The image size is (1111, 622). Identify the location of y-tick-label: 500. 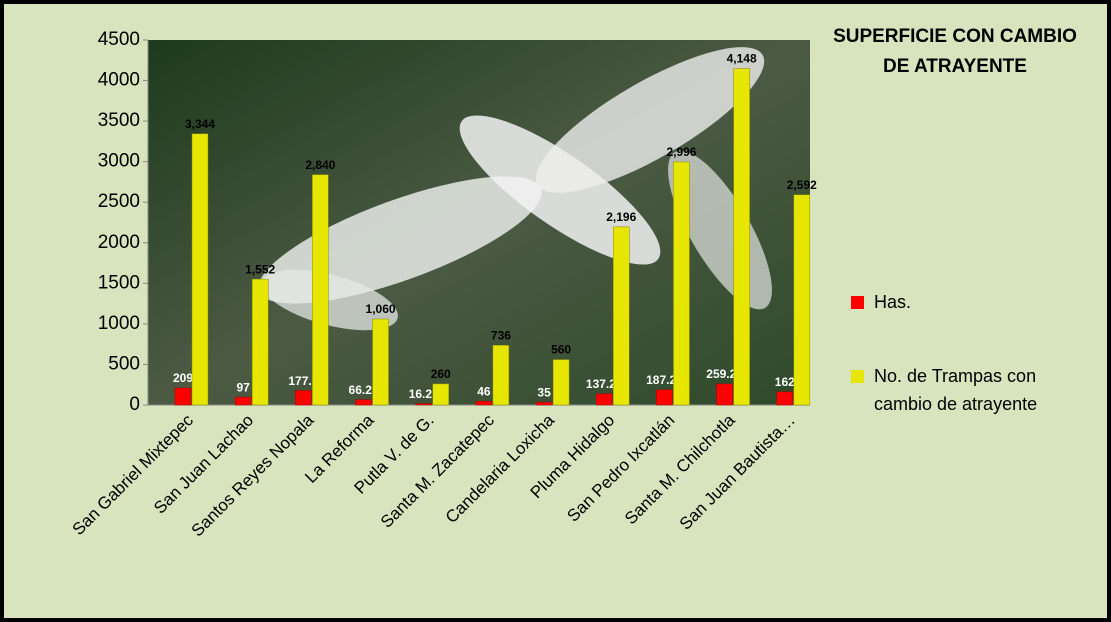
(124, 363).